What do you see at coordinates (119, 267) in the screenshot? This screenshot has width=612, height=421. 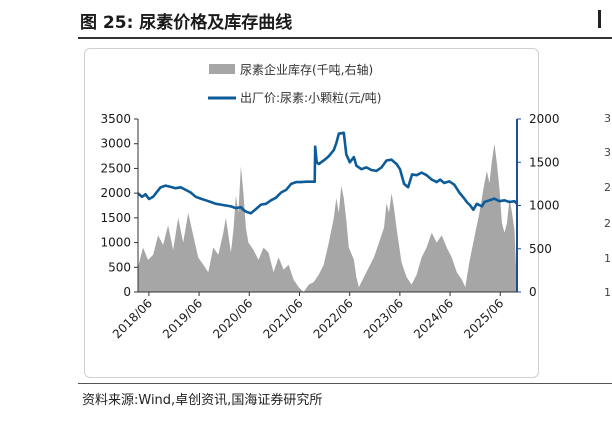 I see `y-left-tick-label: 500` at bounding box center [119, 267].